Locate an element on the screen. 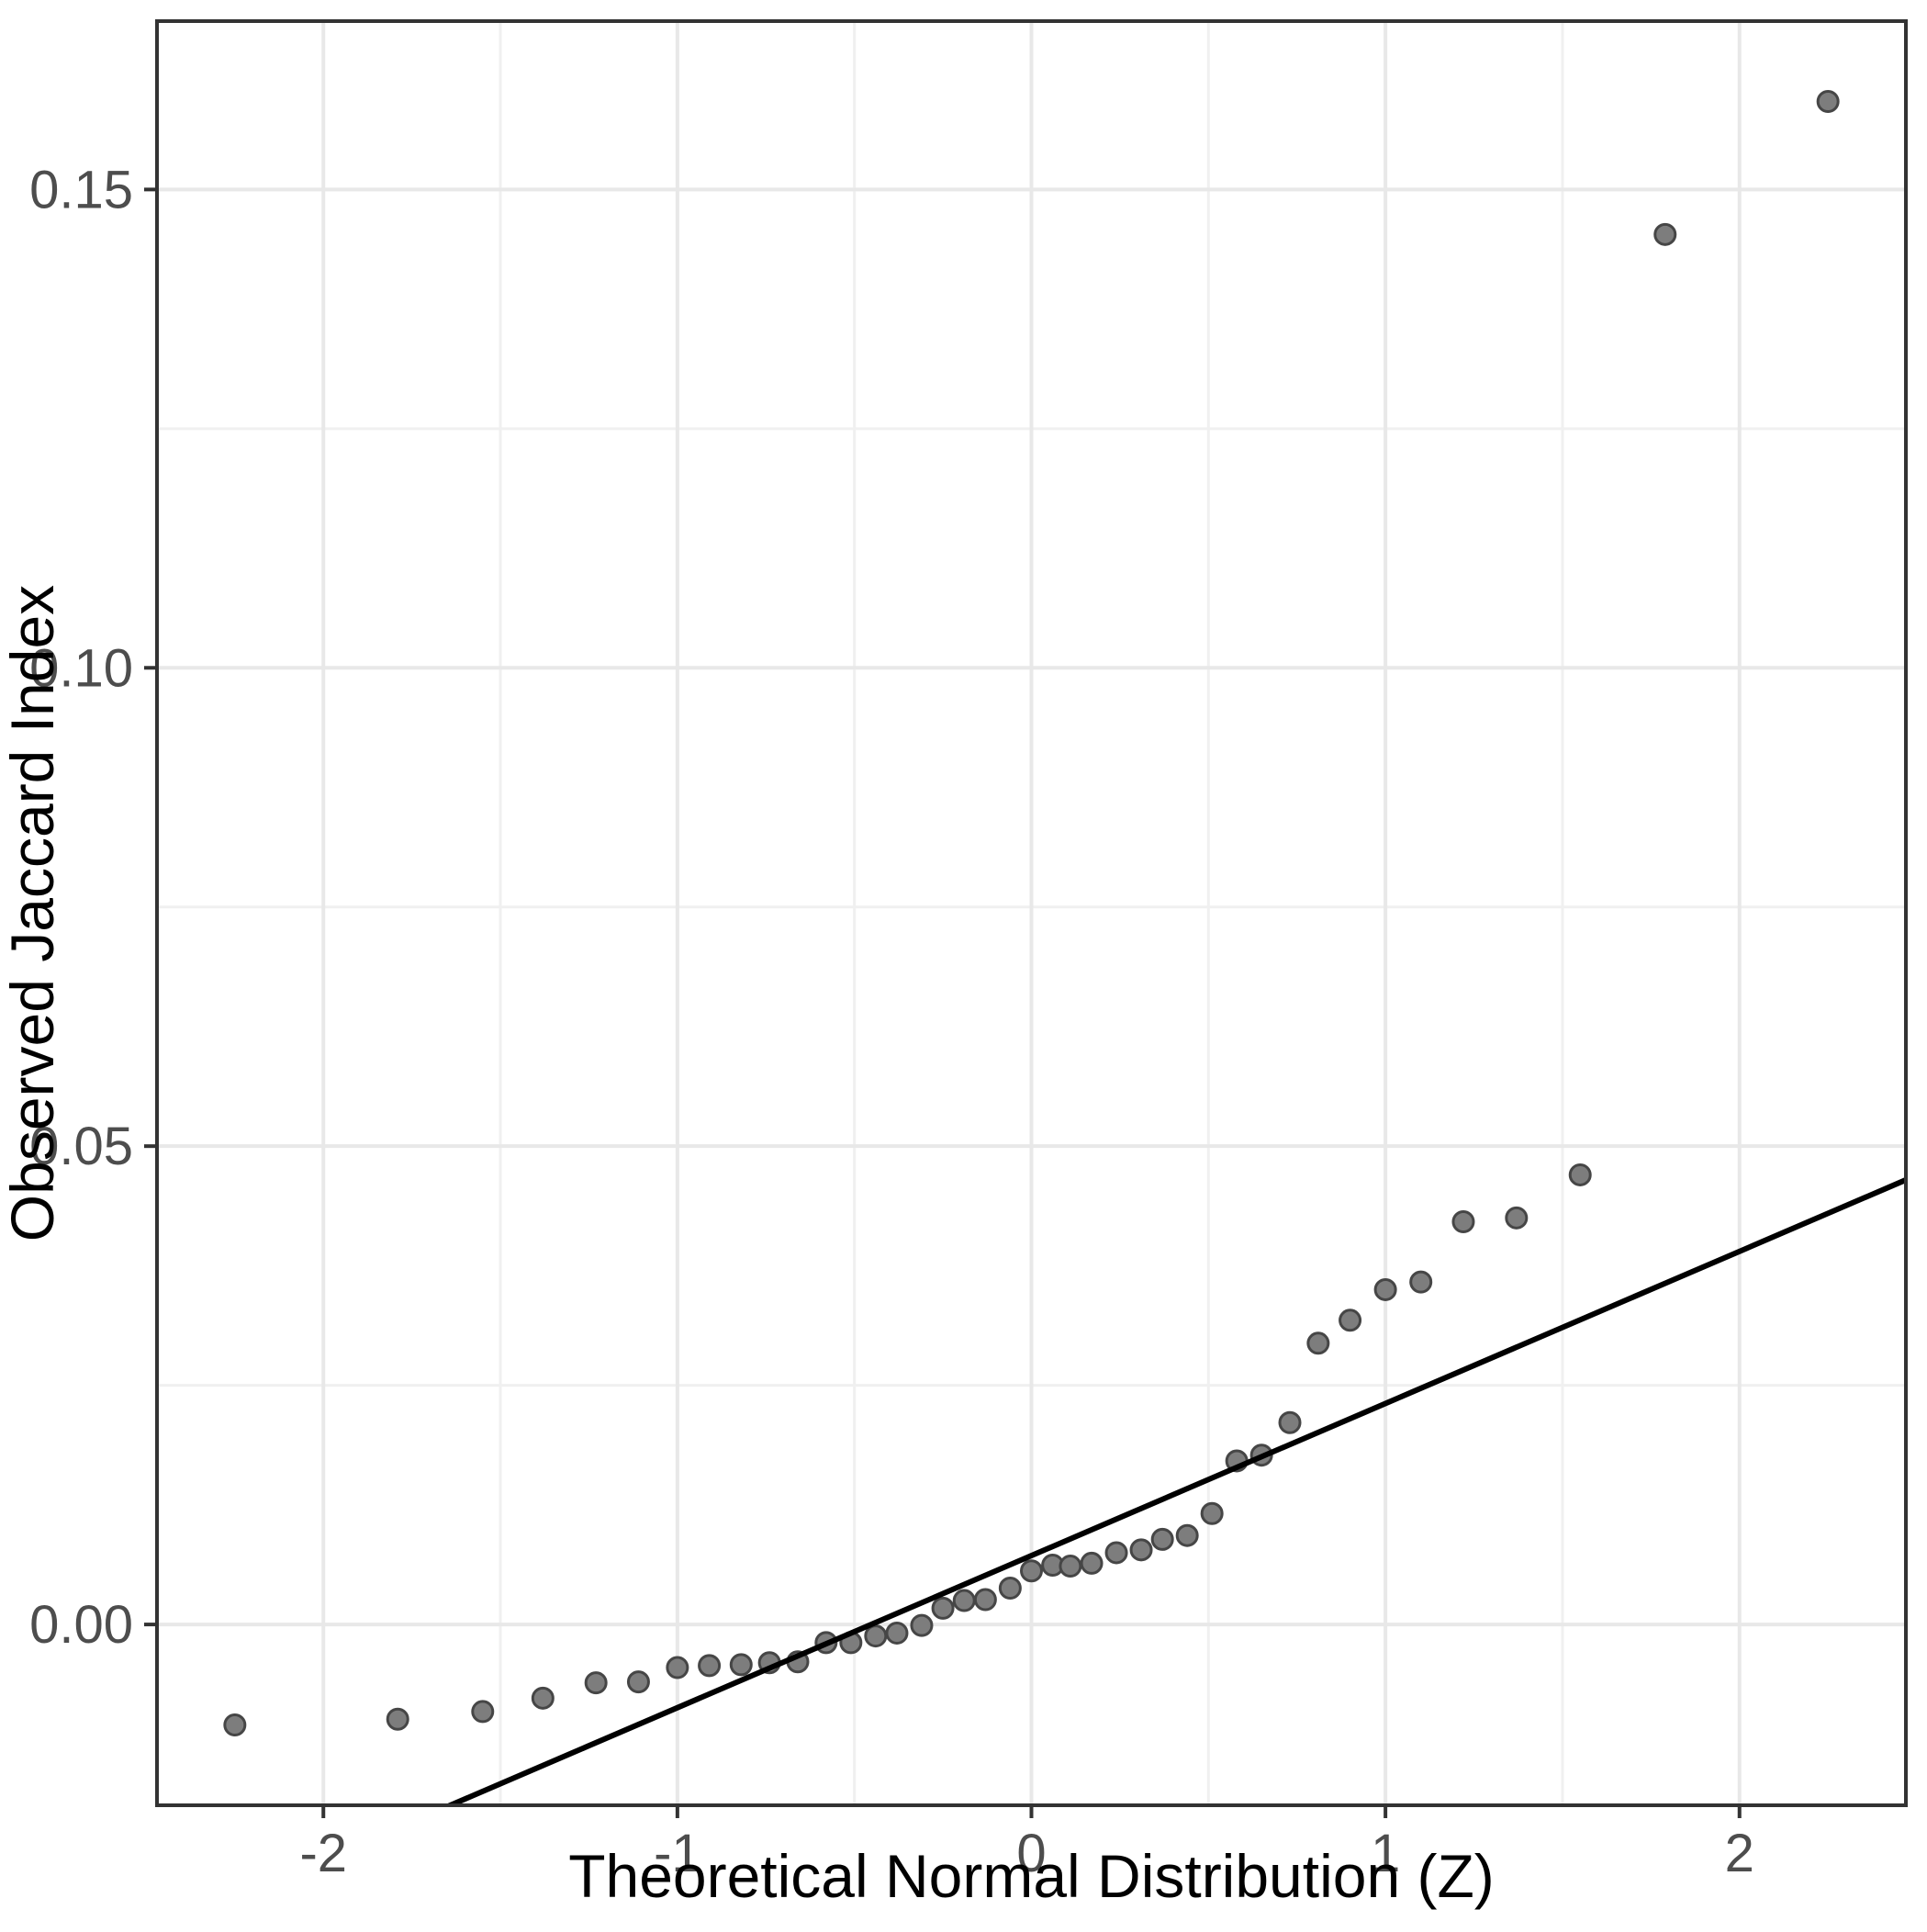  y-tick-label: 0.00 is located at coordinates (81, 1625).